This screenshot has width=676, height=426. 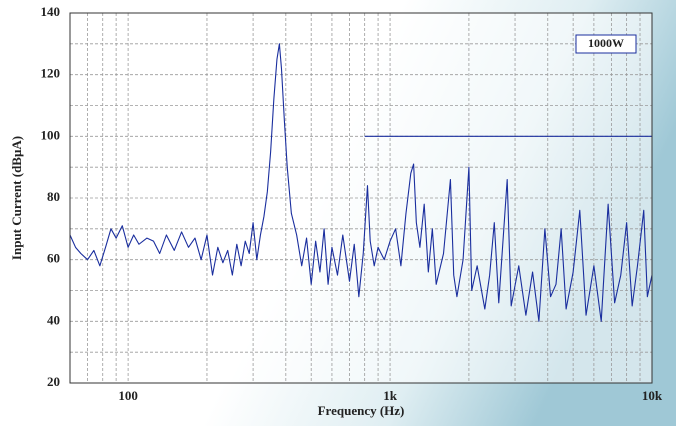 I want to click on annotation: 1000W, so click(x=606, y=43).